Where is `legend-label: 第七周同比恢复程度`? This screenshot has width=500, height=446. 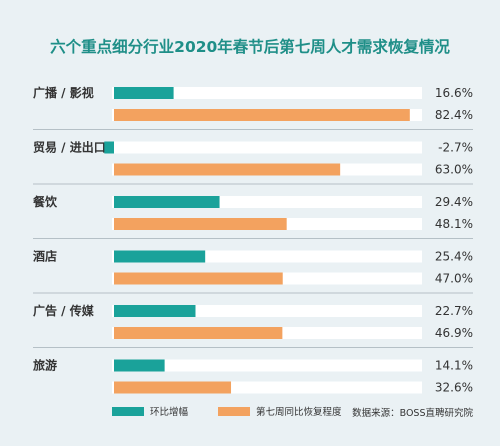
legend-label: 第七周同比恢复程度 is located at coordinates (299, 412).